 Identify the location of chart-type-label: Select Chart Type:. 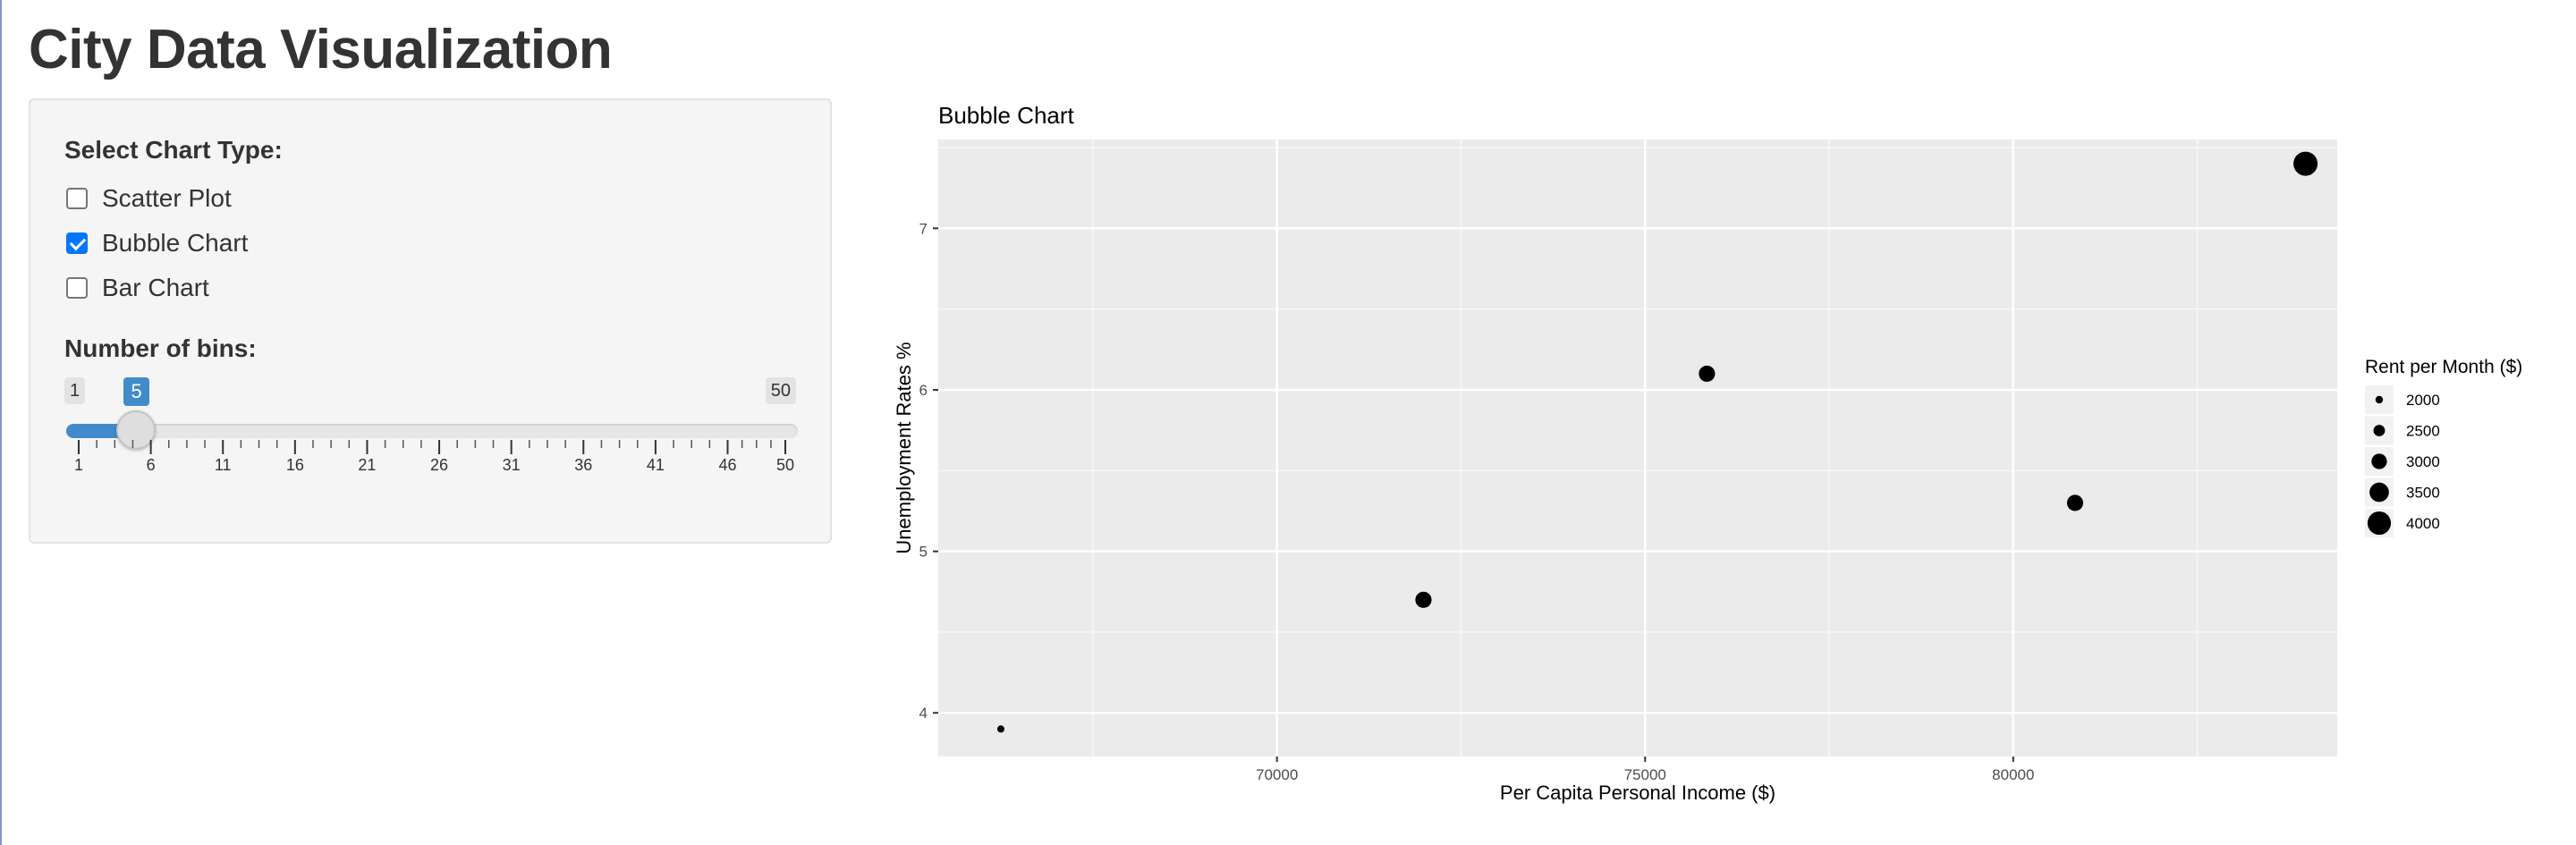
(173, 150).